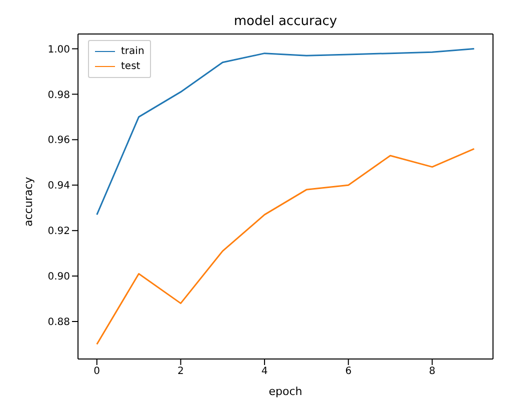  Describe the element at coordinates (59, 95) in the screenshot. I see `y-tick-label: 0.98` at that location.